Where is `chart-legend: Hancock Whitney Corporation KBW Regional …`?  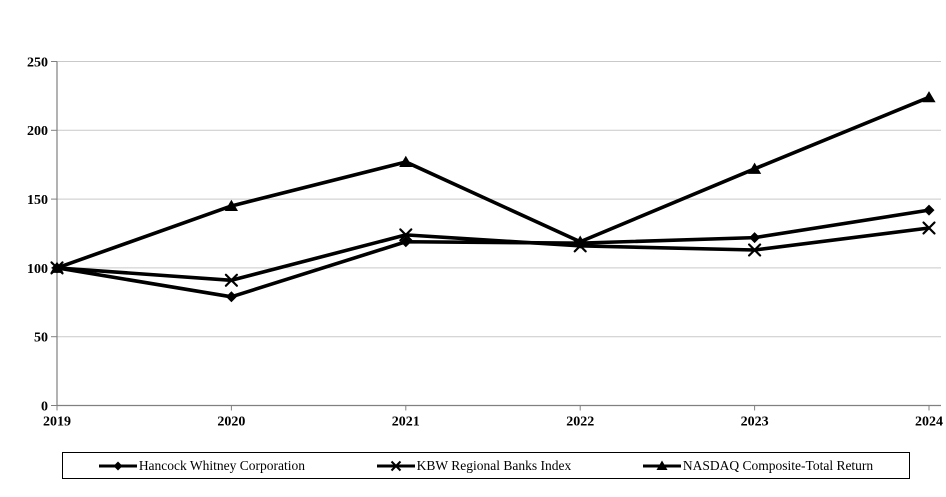
chart-legend: Hancock Whitney Corporation KBW Regional … is located at coordinates (486, 465).